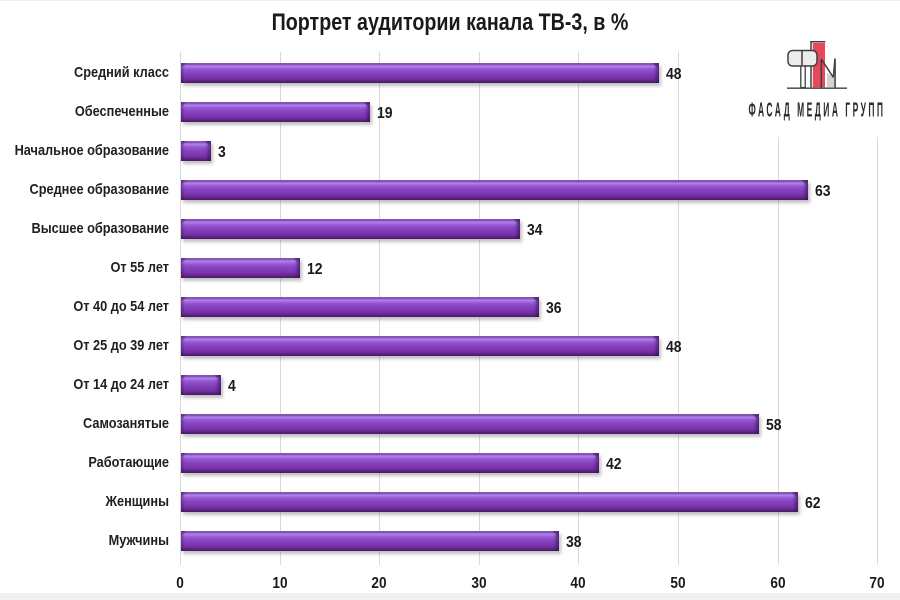 Image resolution: width=900 pixels, height=600 pixels. What do you see at coordinates (817, 110) in the screenshot?
I see `svg-text: ФАСАД МЕДИА ГРУПП` at bounding box center [817, 110].